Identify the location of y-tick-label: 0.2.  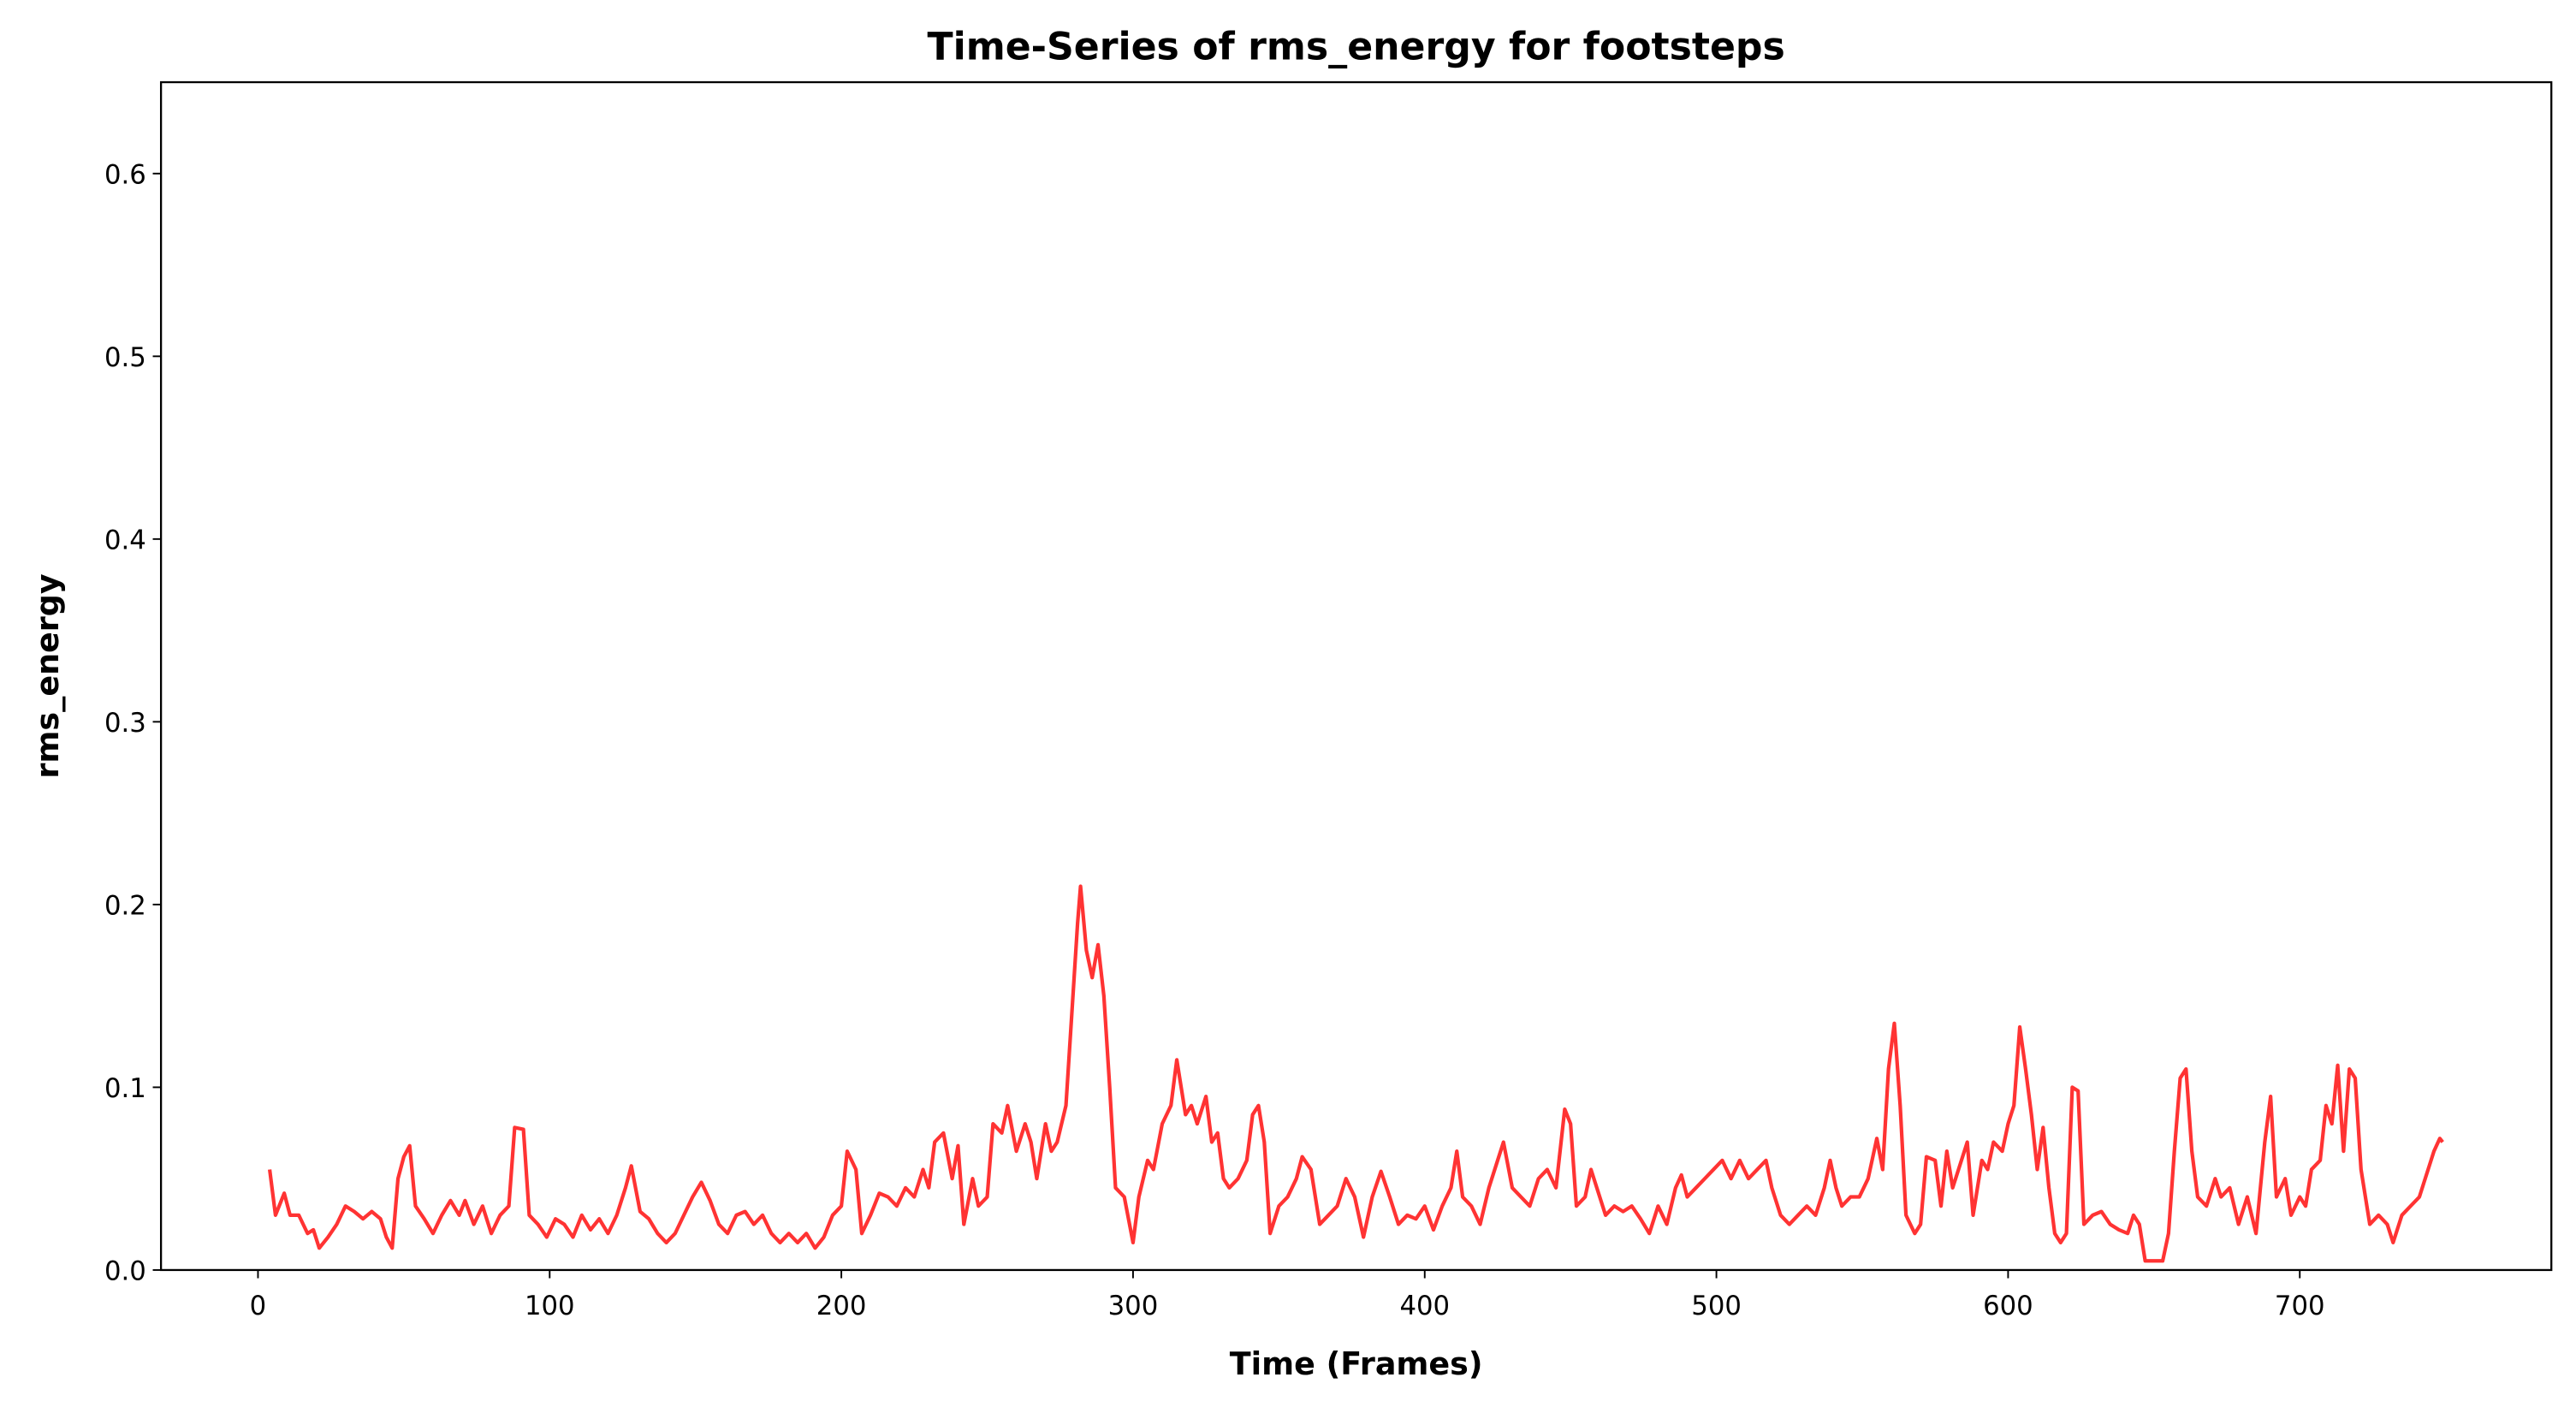
(125, 905).